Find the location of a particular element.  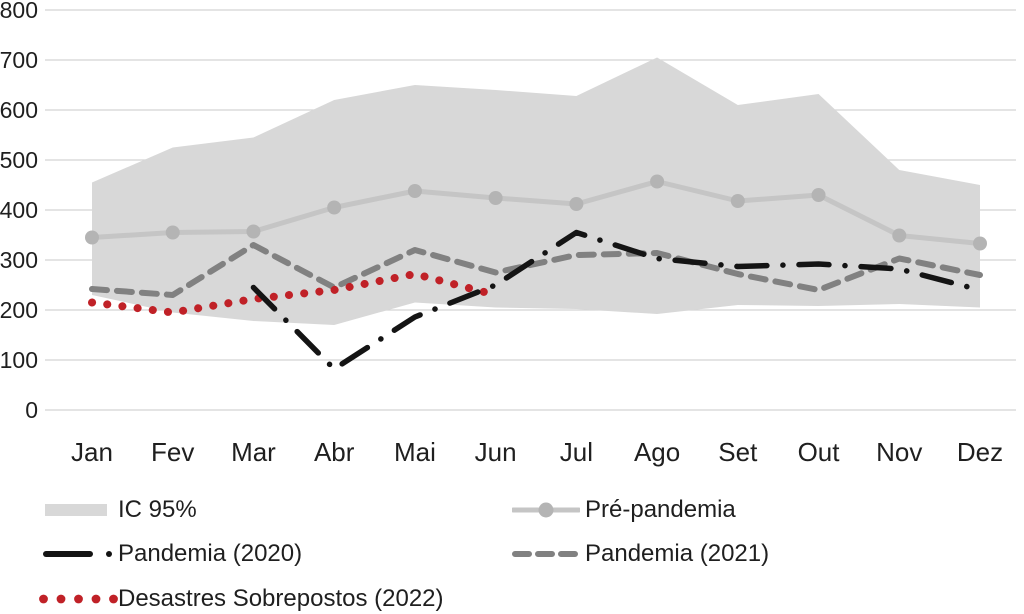

legend-label-ic95: IC 95% is located at coordinates (157, 509).